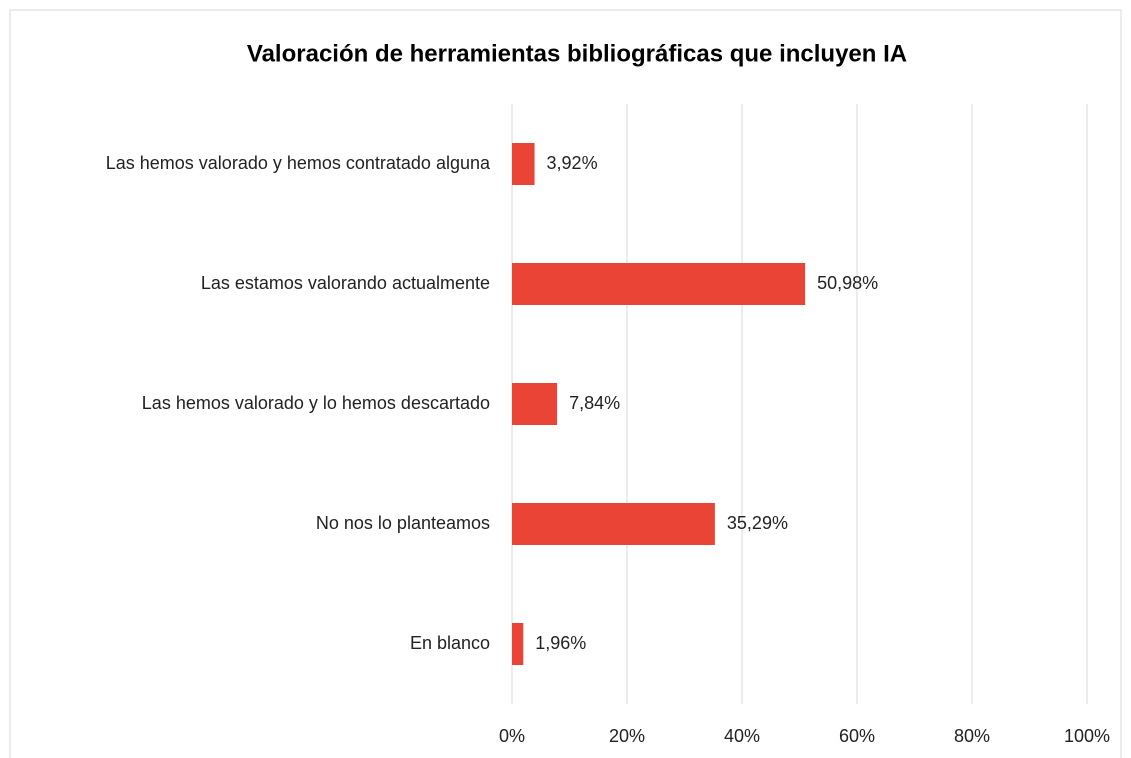 This screenshot has width=1131, height=758. What do you see at coordinates (512, 736) in the screenshot?
I see `x-tick-label: 0%` at bounding box center [512, 736].